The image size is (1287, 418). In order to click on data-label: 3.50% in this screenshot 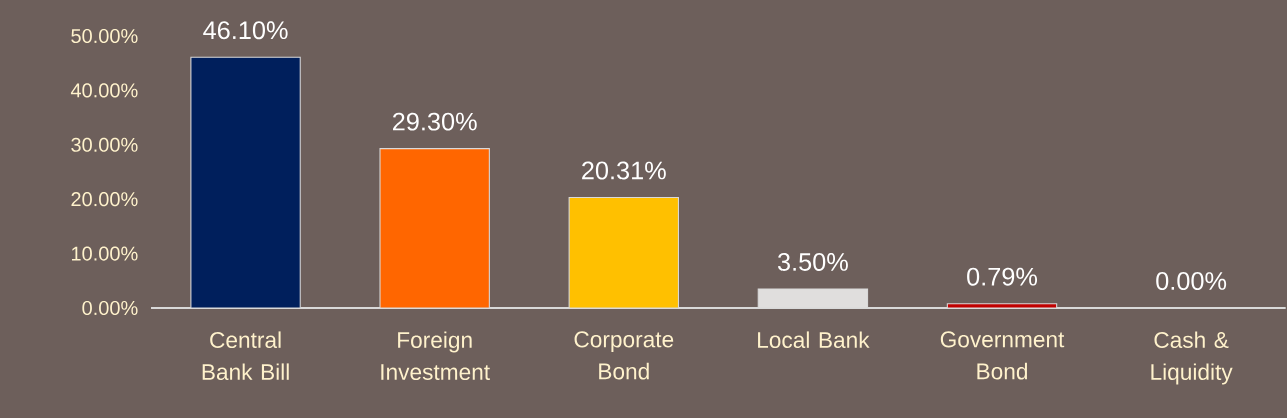, I will do `click(812, 261)`.